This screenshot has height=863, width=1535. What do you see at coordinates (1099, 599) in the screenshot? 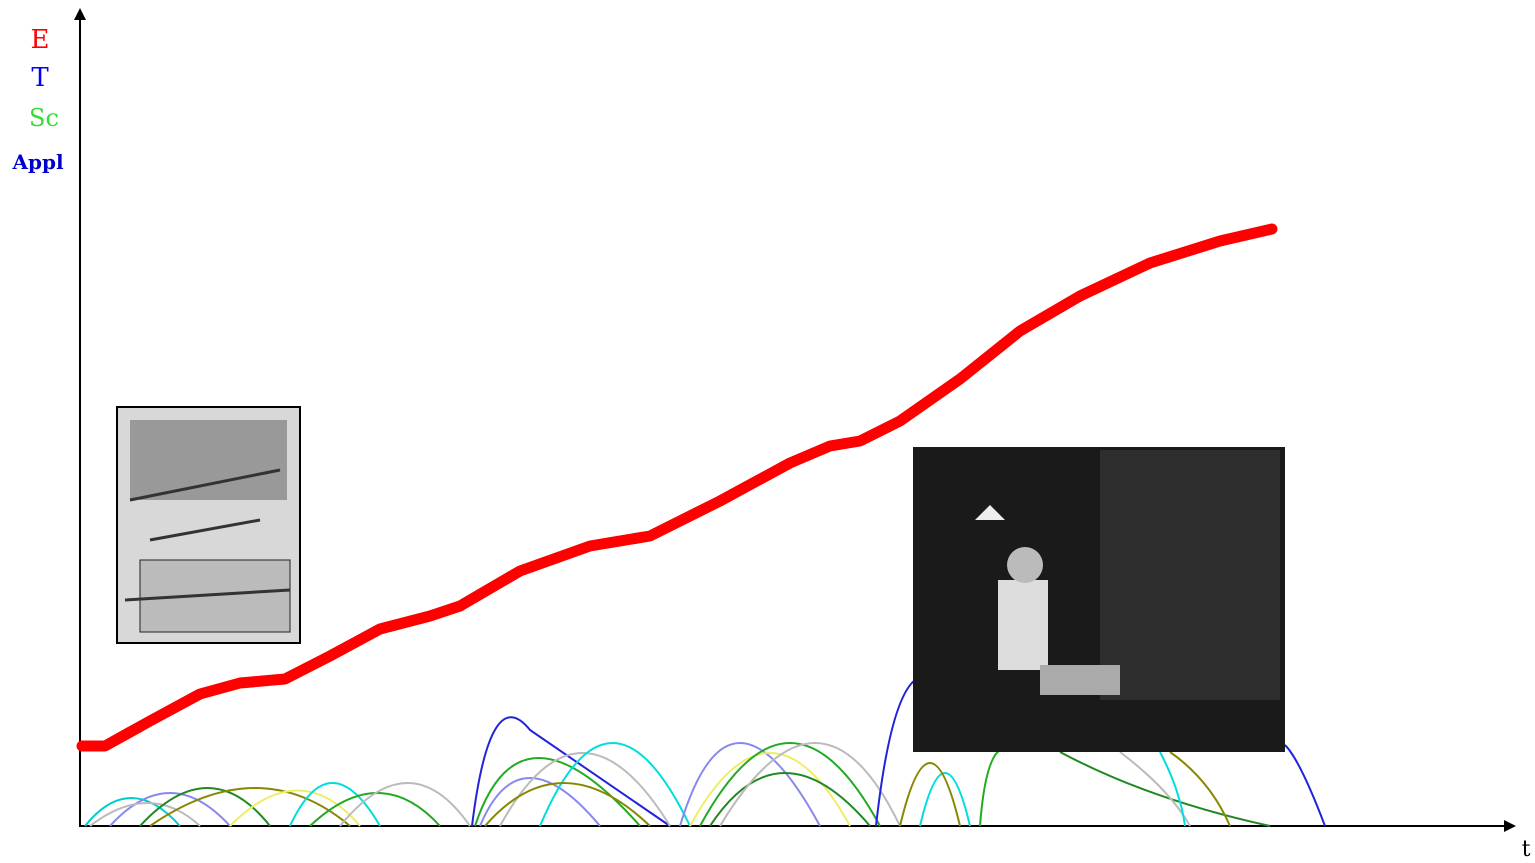
I see `linotype-photo` at bounding box center [1099, 599].